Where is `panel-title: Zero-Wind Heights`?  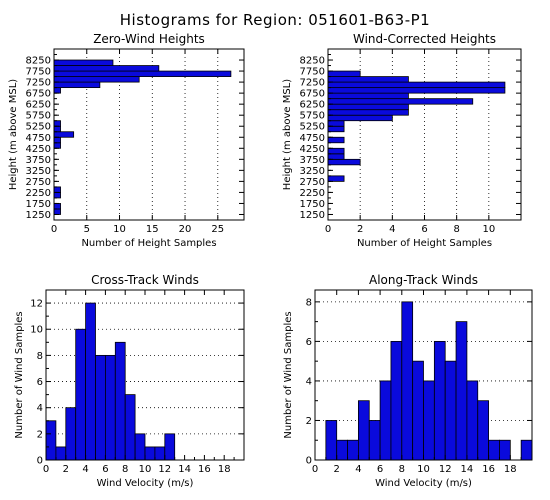 panel-title: Zero-Wind Heights is located at coordinates (149, 39).